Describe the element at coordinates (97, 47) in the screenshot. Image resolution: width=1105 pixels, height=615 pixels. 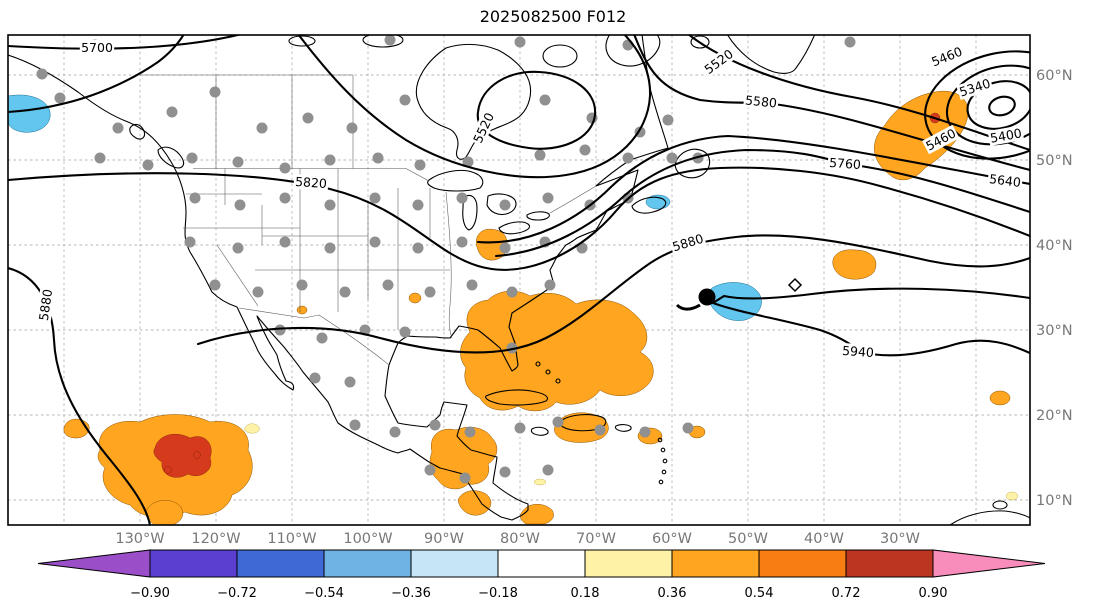
I see `contour-label: 5700` at that location.